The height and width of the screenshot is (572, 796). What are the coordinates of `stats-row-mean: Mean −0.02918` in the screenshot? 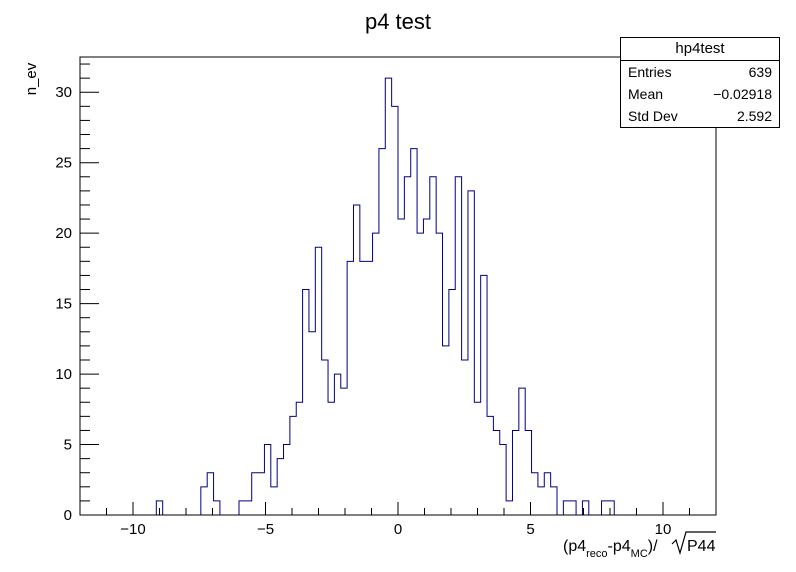 It's located at (700, 94).